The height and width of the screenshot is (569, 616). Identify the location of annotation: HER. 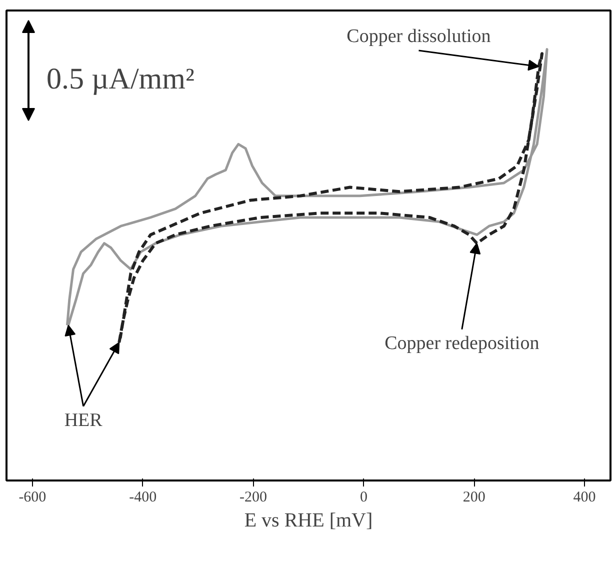
(83, 420).